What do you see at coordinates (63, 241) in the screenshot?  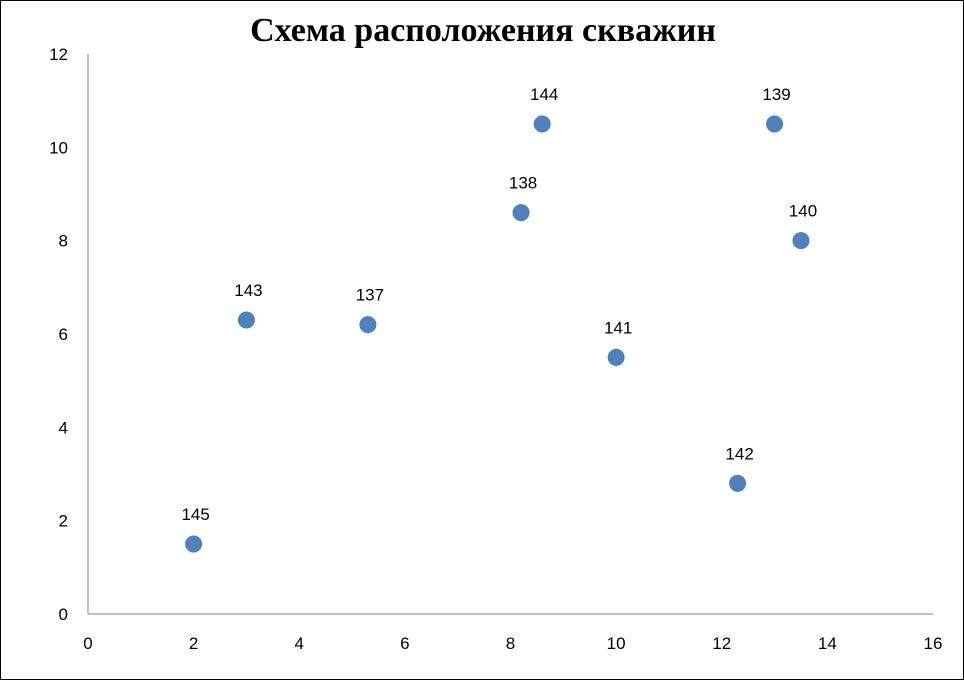 I see `y-tick-label: 8` at bounding box center [63, 241].